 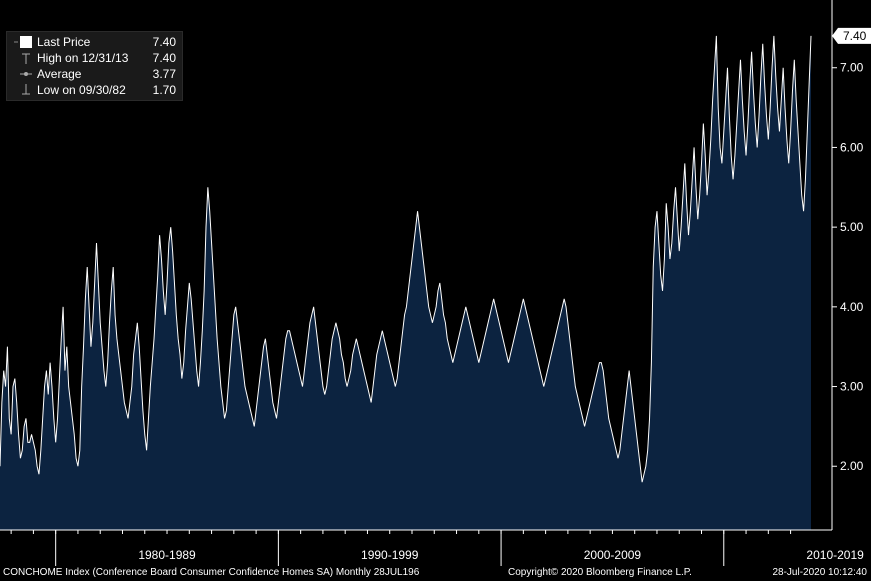 What do you see at coordinates (81, 90) in the screenshot?
I see `legend-label: Low on 09/30/82` at bounding box center [81, 90].